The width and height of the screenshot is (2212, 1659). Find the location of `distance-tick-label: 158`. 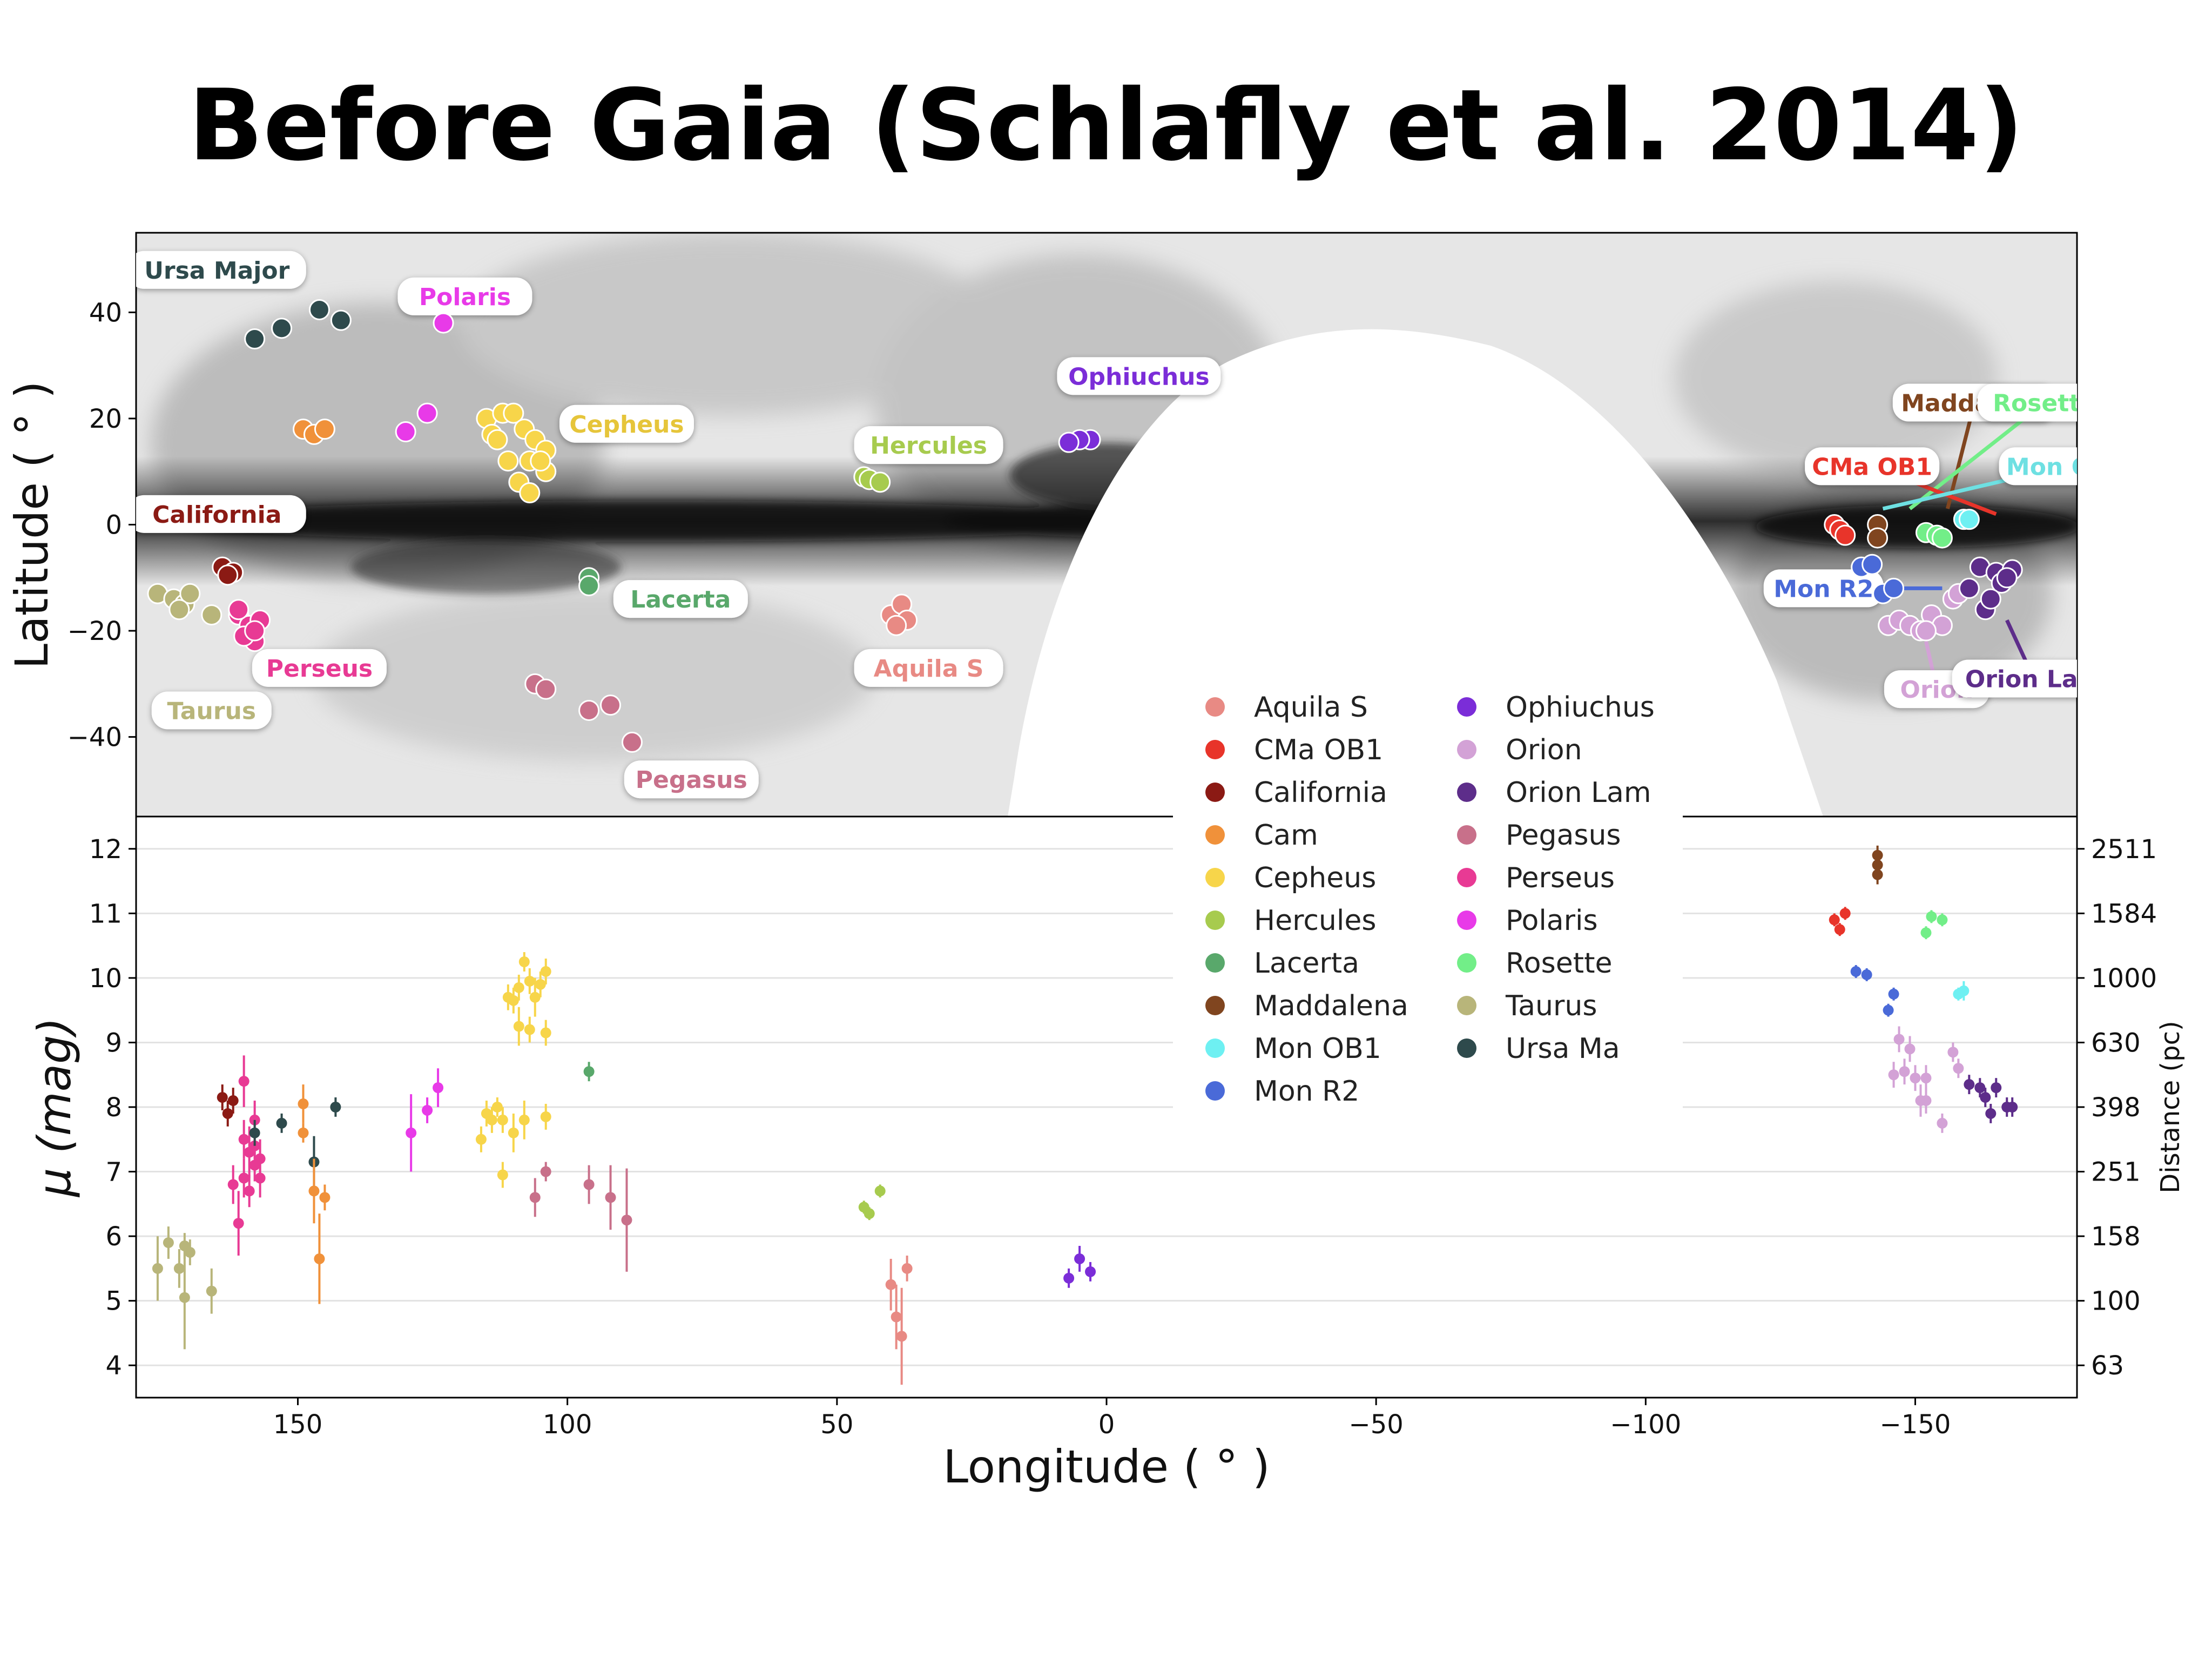

distance-tick-label: 158 is located at coordinates (2116, 1237).